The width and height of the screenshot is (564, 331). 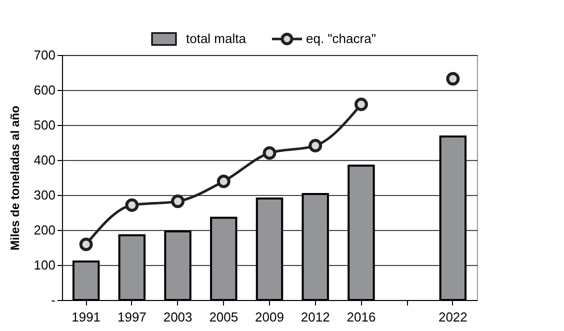 I want to click on y-axis-title: Miles de toneladas al año, so click(x=15, y=178).